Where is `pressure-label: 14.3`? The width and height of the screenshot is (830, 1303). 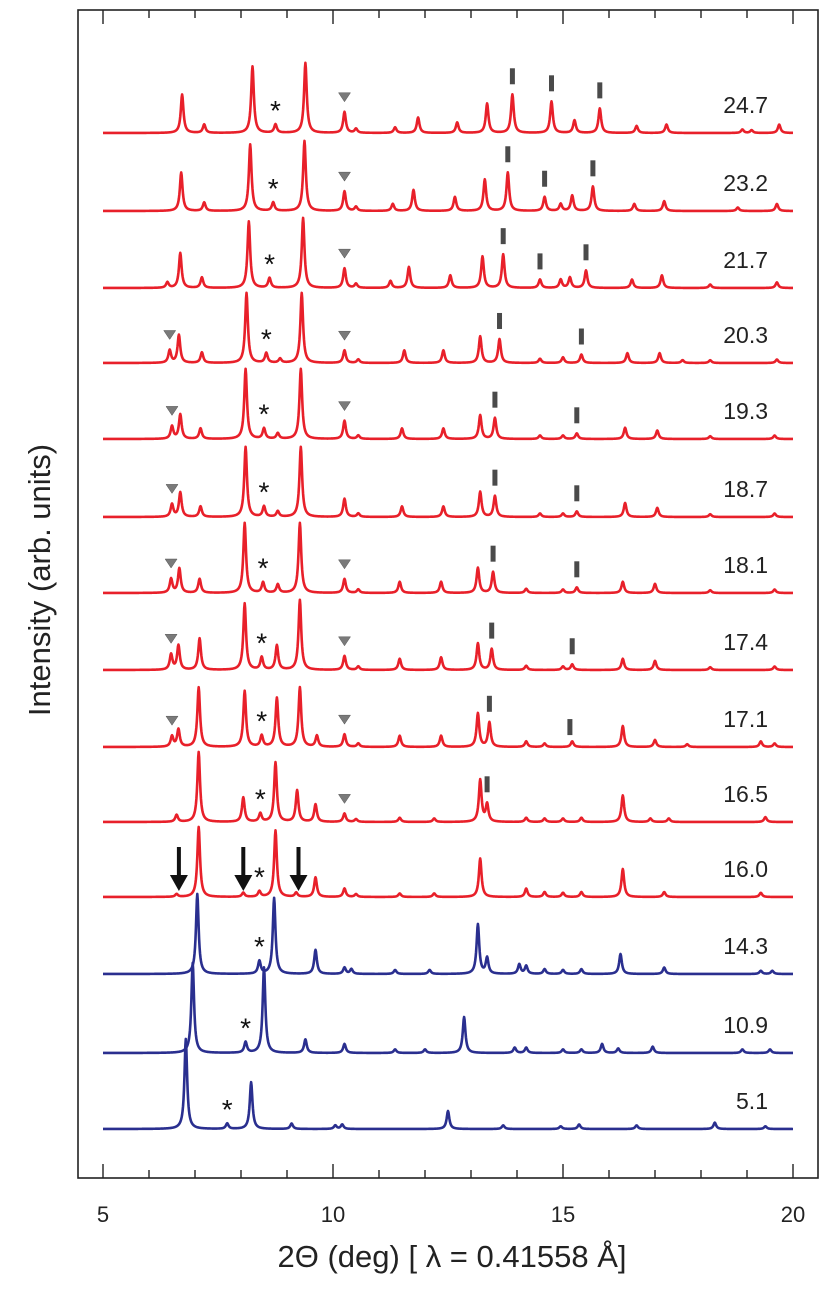
pressure-label: 14.3 is located at coordinates (745, 946).